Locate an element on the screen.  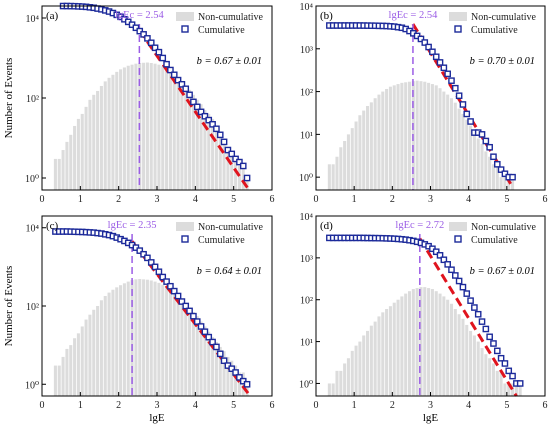
y-axis-title: Number of Events is located at coordinates (9, 306).